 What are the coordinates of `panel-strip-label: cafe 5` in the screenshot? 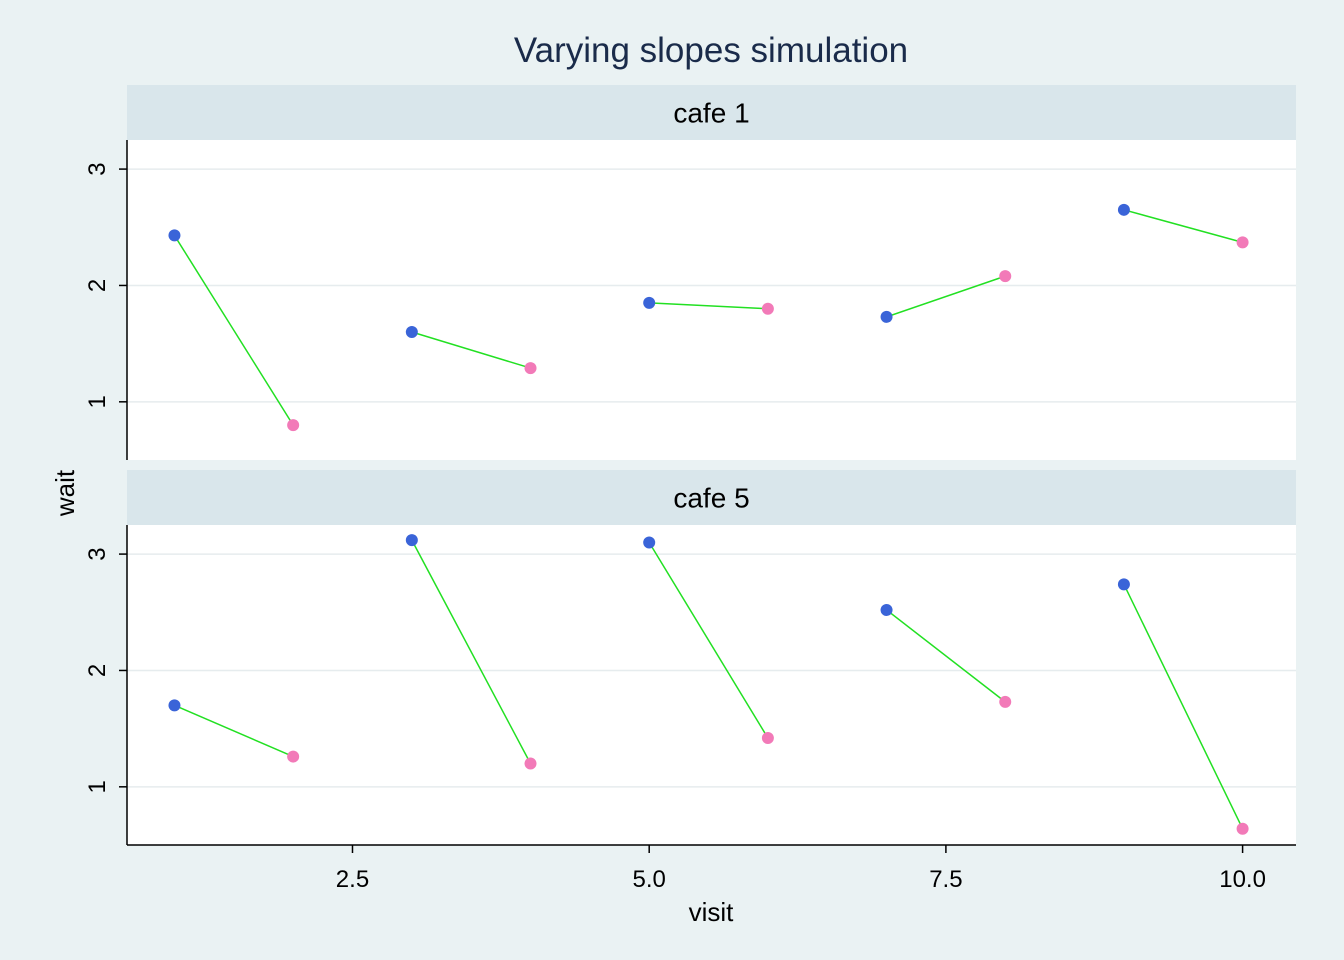 It's located at (711, 498).